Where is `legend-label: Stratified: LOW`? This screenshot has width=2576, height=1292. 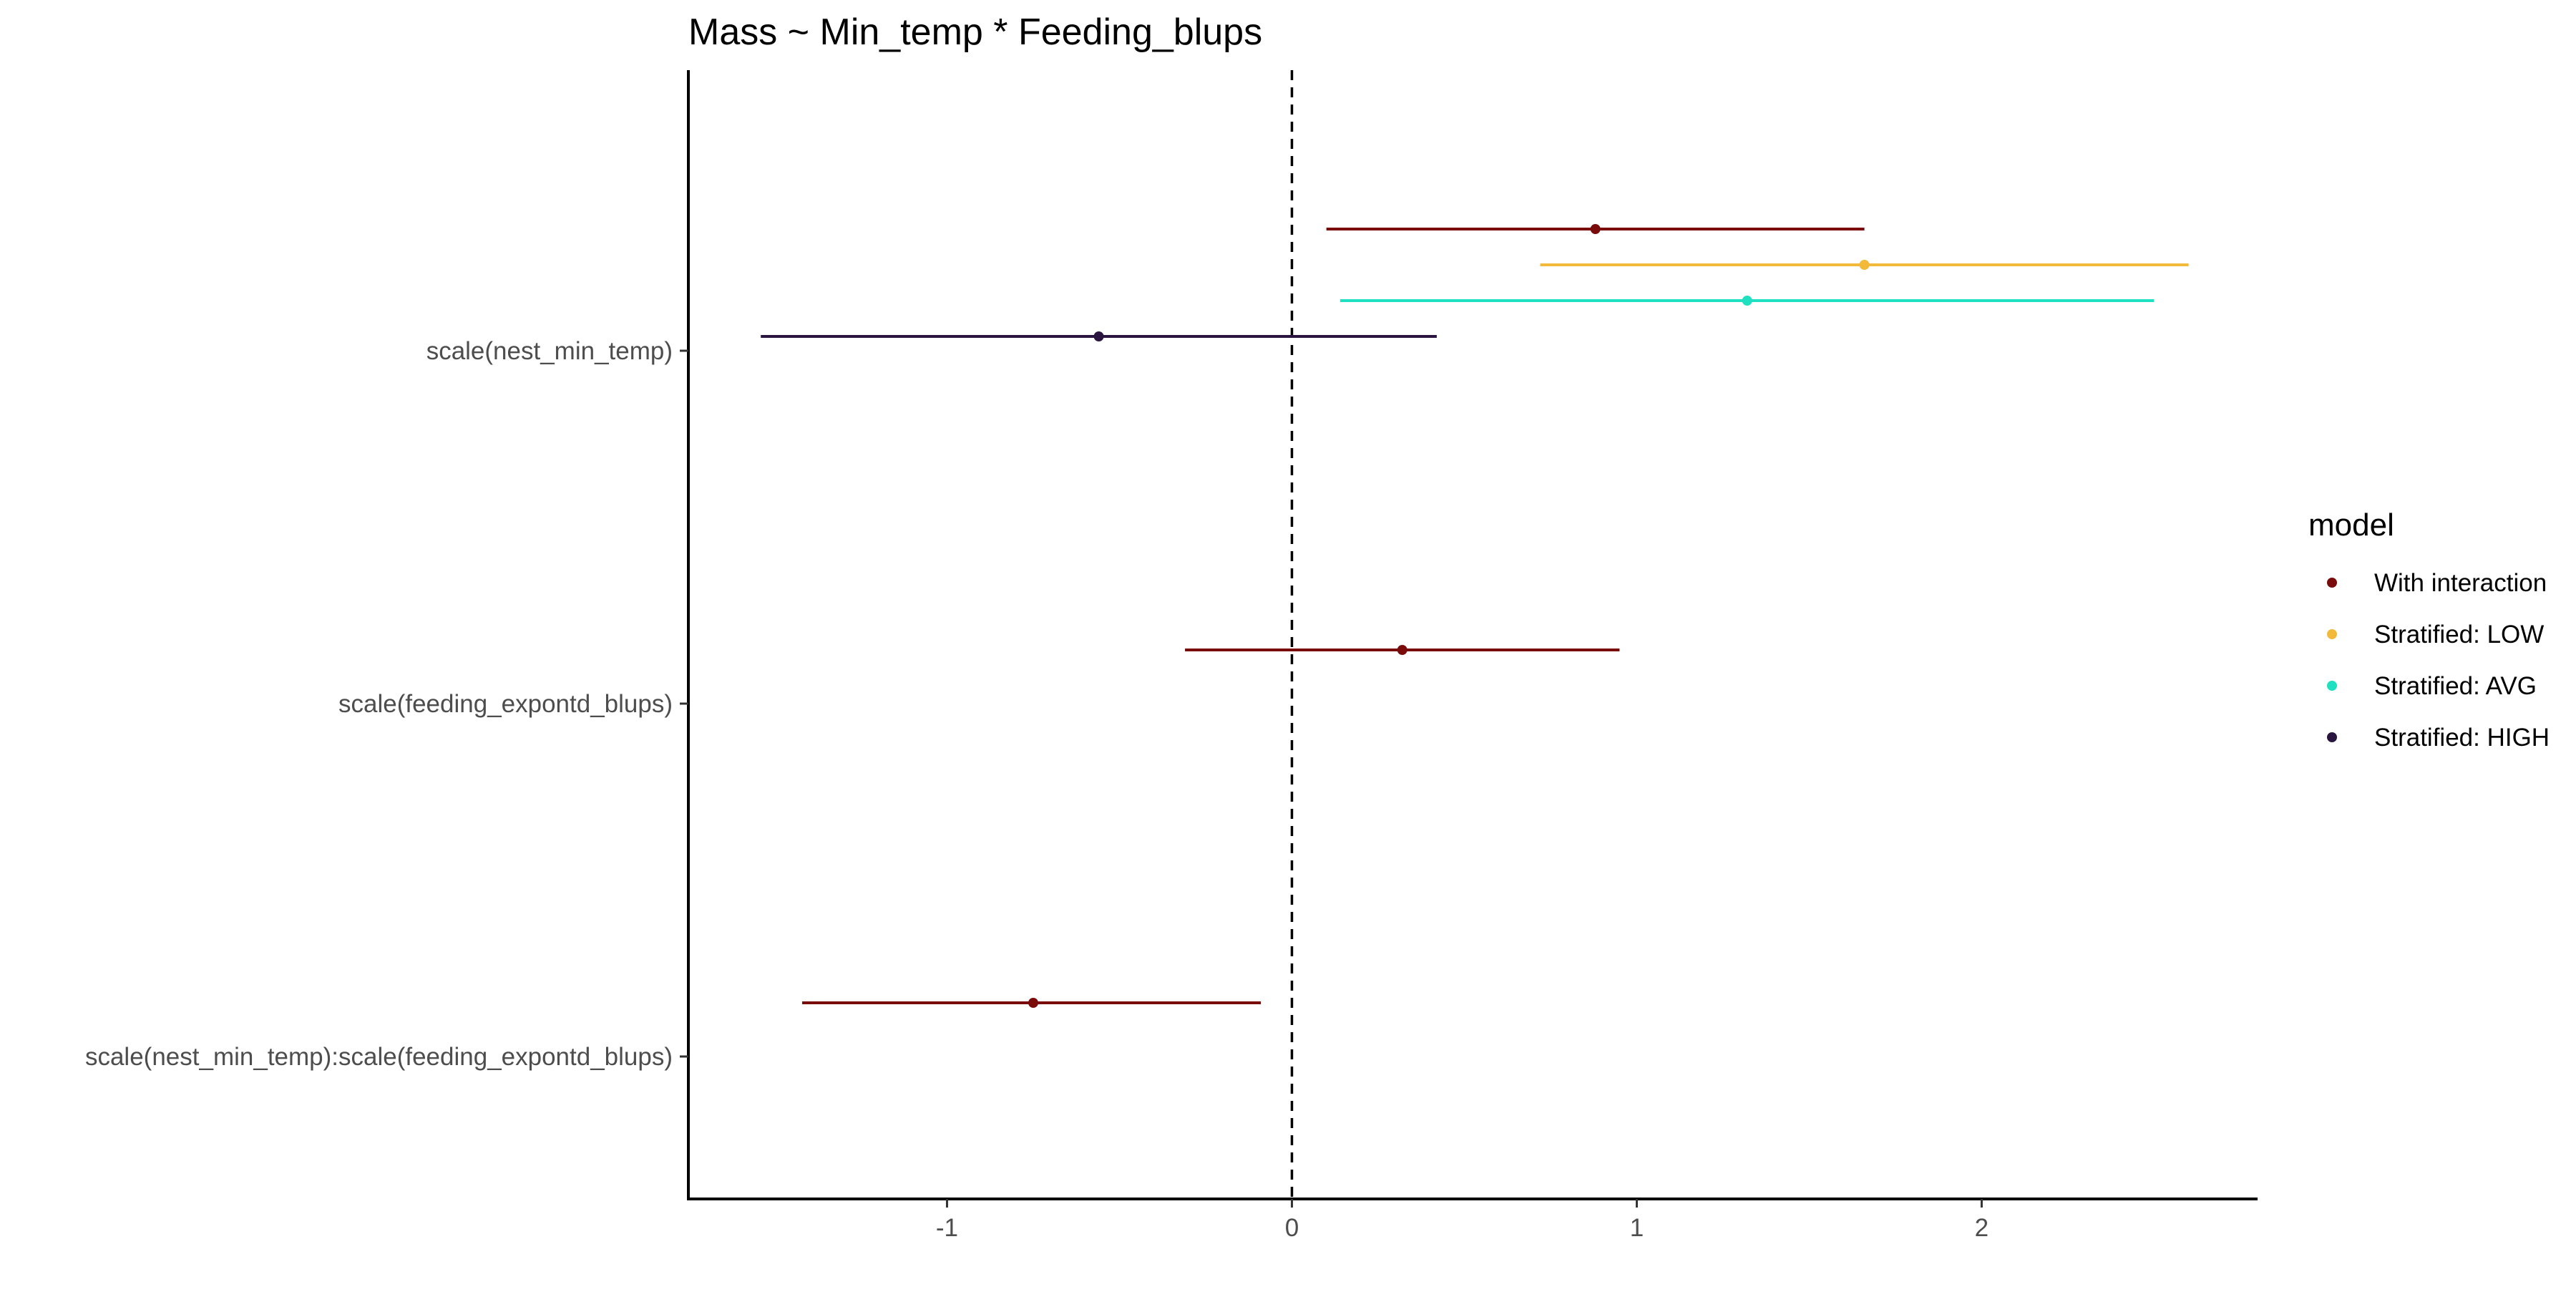
legend-label: Stratified: LOW is located at coordinates (2459, 635).